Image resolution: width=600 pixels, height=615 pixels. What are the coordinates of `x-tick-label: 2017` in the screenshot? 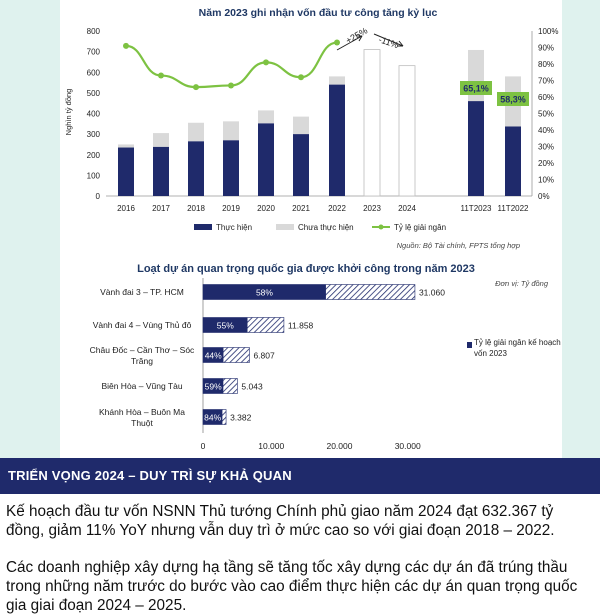 It's located at (161, 208).